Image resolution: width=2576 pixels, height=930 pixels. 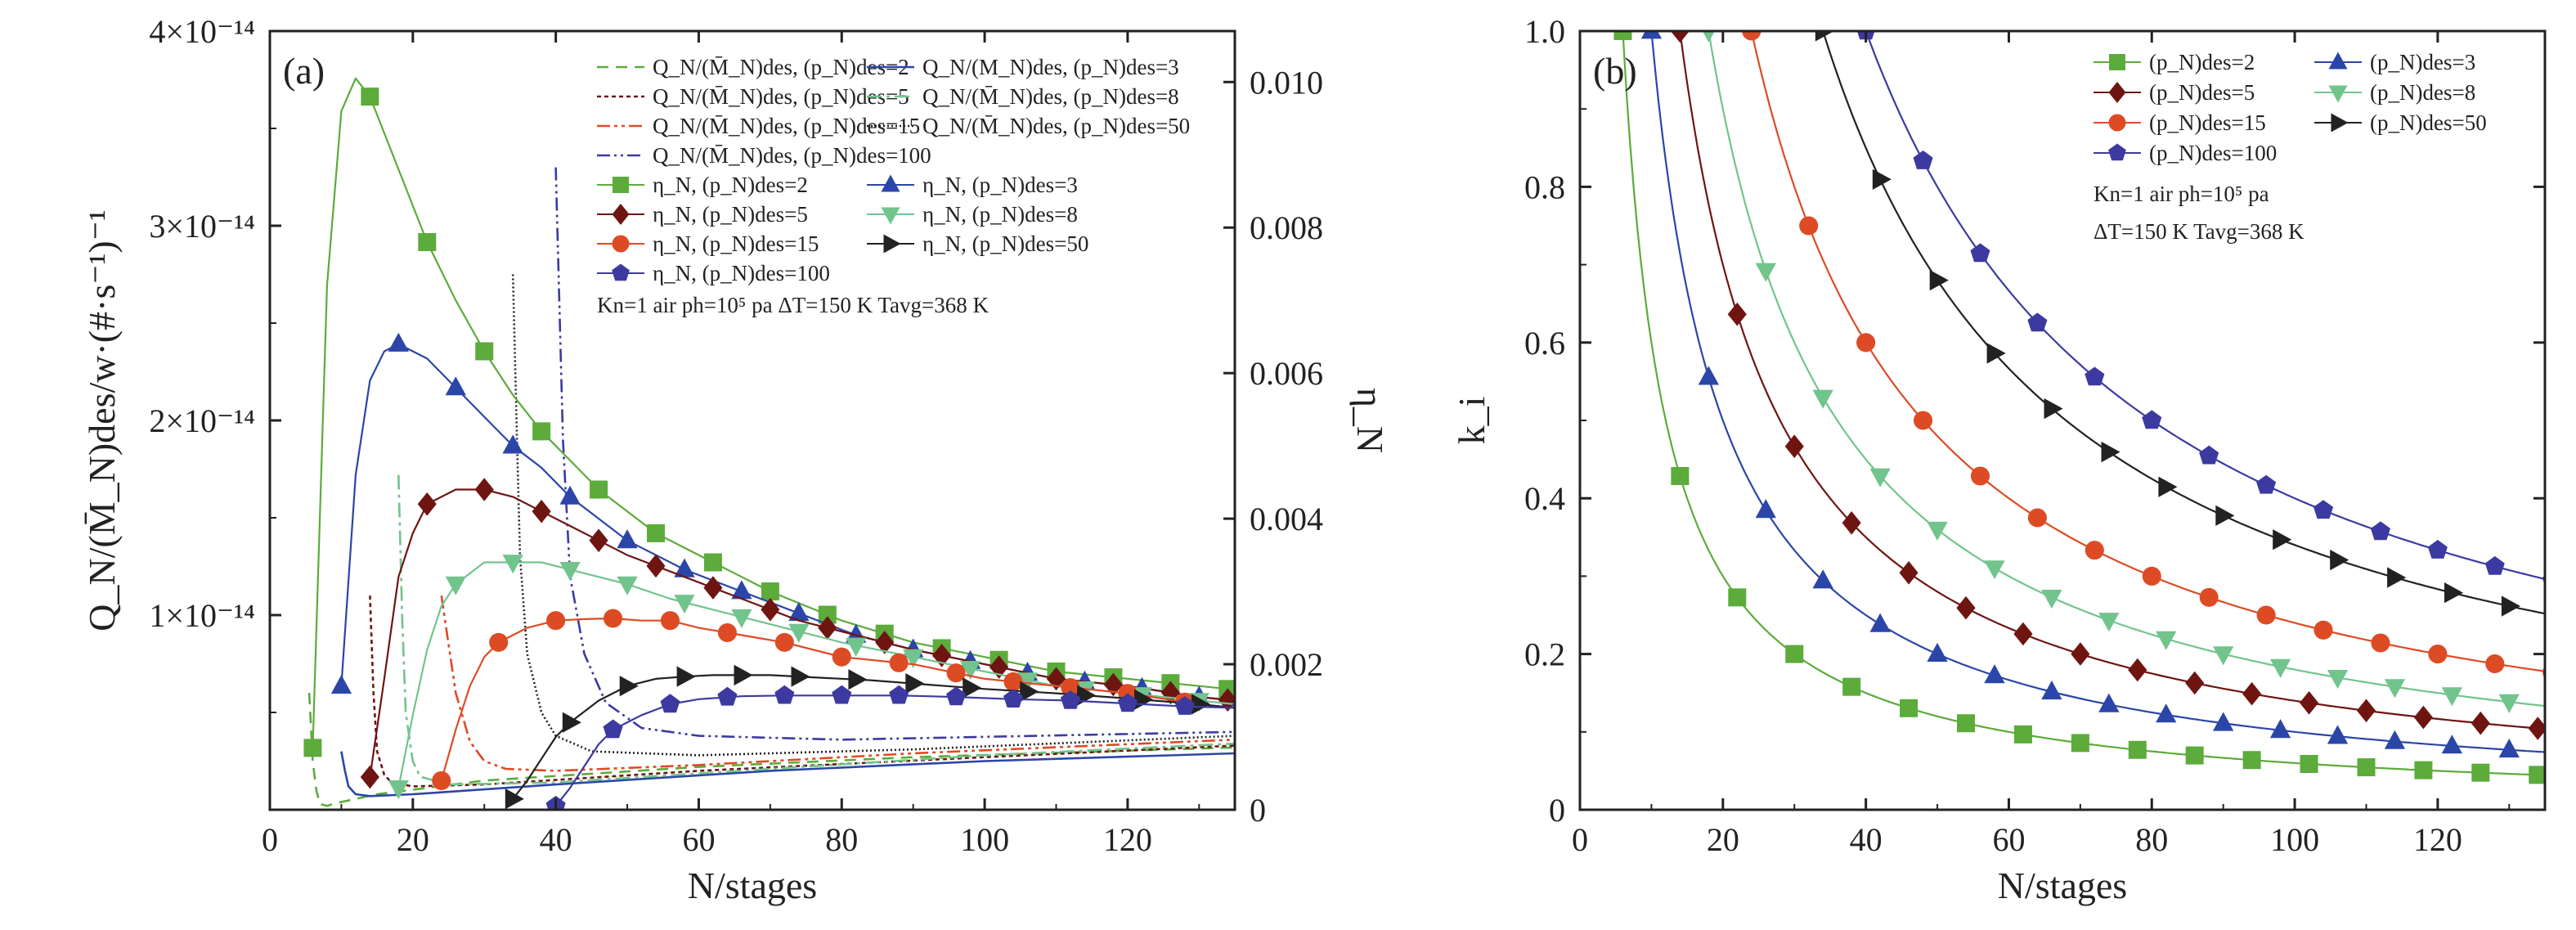 I want to click on y-right-axis-label: η_N, so click(x=1370, y=420).